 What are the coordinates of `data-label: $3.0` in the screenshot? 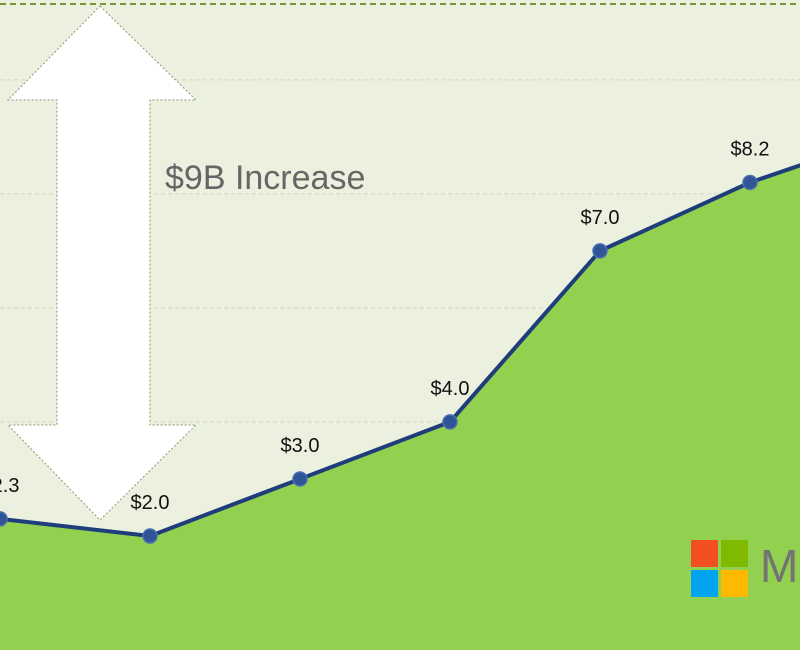 It's located at (300, 446).